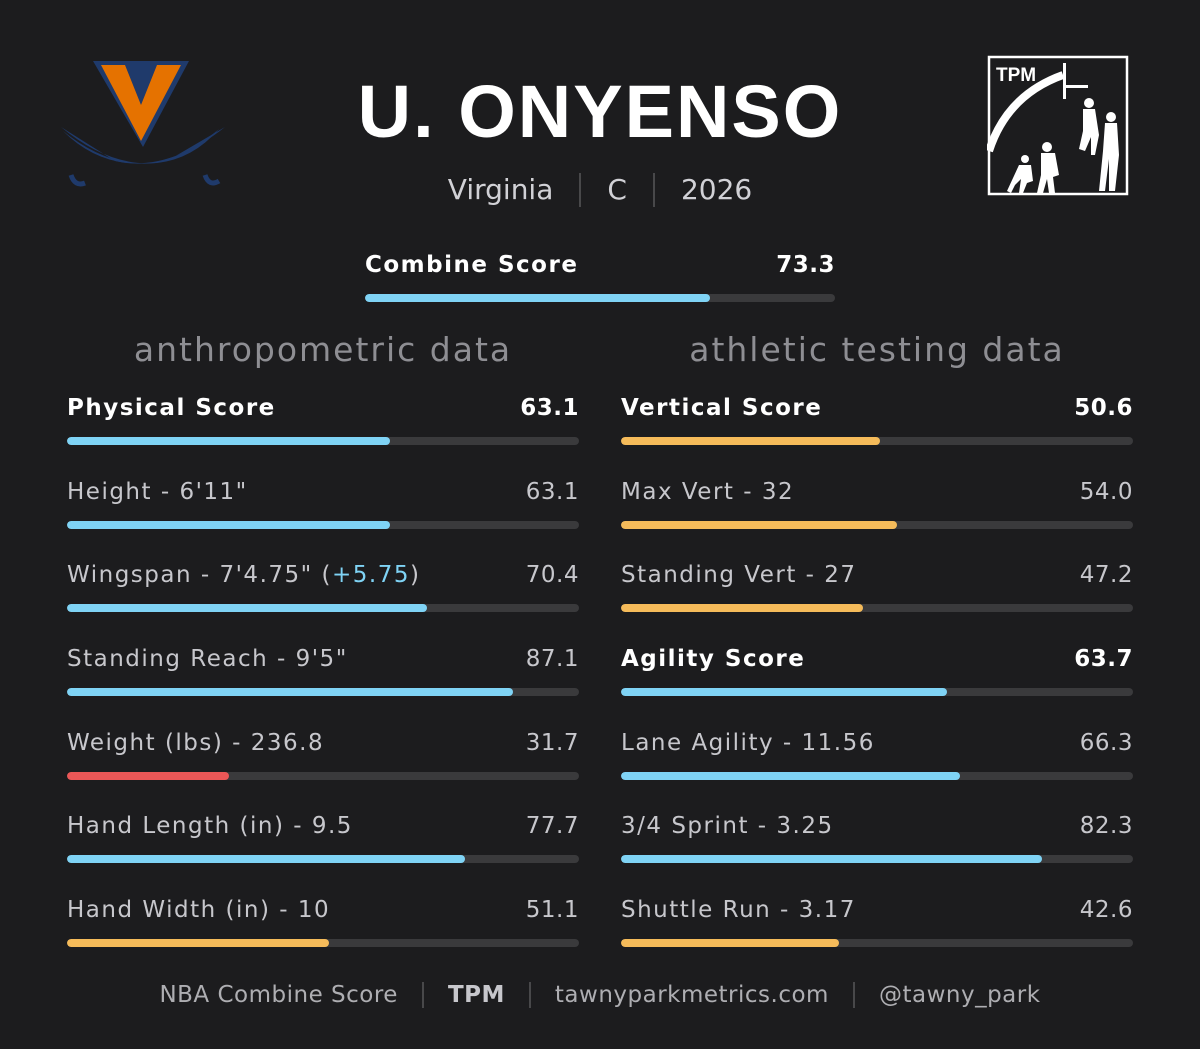 The width and height of the screenshot is (1200, 1049). Describe the element at coordinates (877, 349) in the screenshot. I see `athletic-section-title: athletic testing data` at that location.